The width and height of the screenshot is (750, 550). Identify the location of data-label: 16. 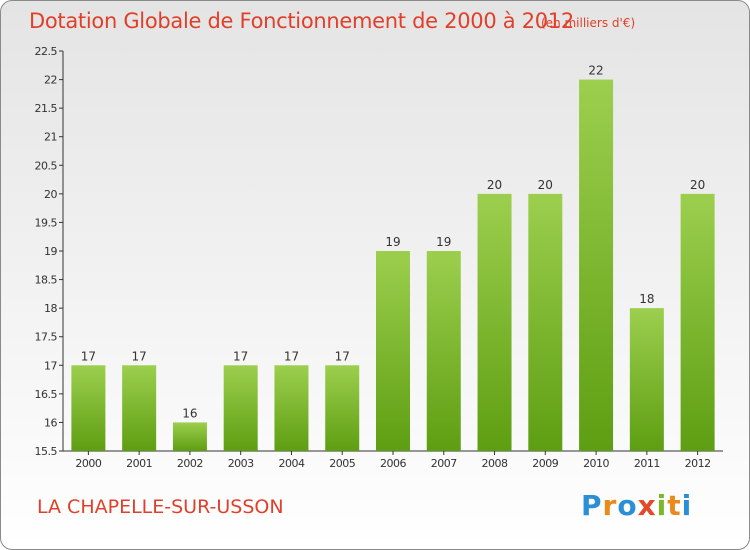
(189, 413).